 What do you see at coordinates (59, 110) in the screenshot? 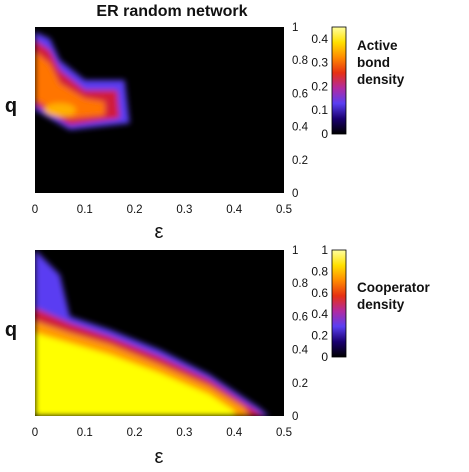
I see `density-peak` at bounding box center [59, 110].